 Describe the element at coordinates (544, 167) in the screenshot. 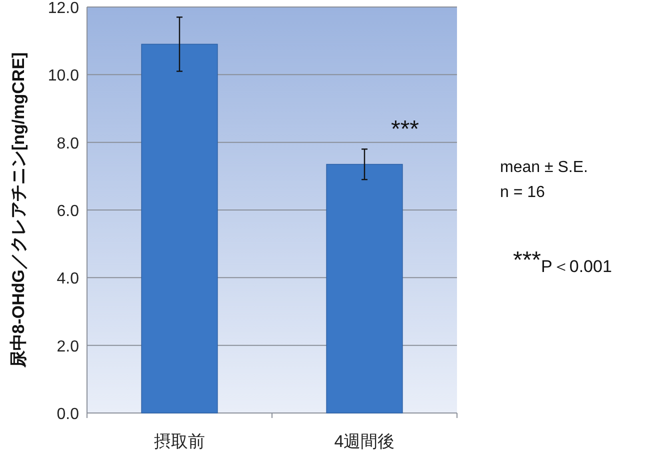

I see `text: mean ± S.E.` at that location.